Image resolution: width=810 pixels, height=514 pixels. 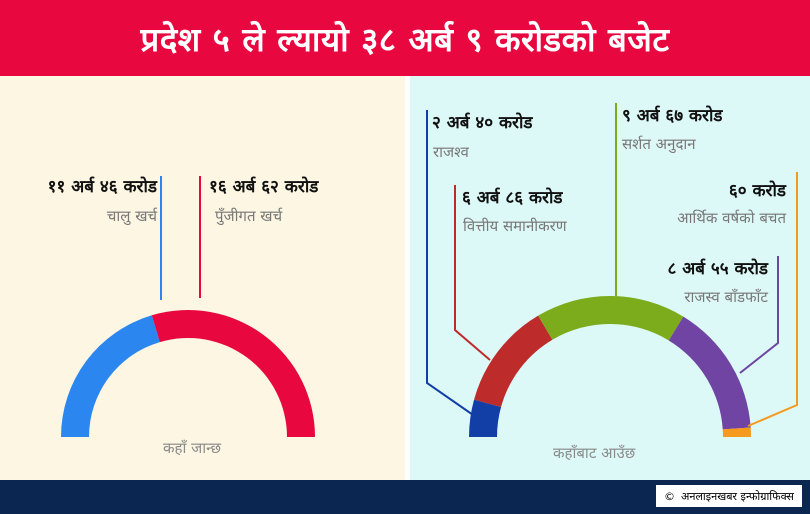 I want to click on chart-caption: कहाँ जान्छ, so click(x=192, y=448).